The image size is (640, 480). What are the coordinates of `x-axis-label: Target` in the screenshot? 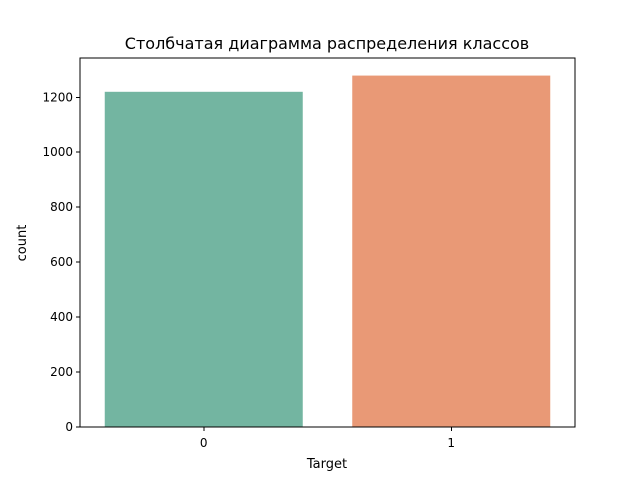 It's located at (326, 464).